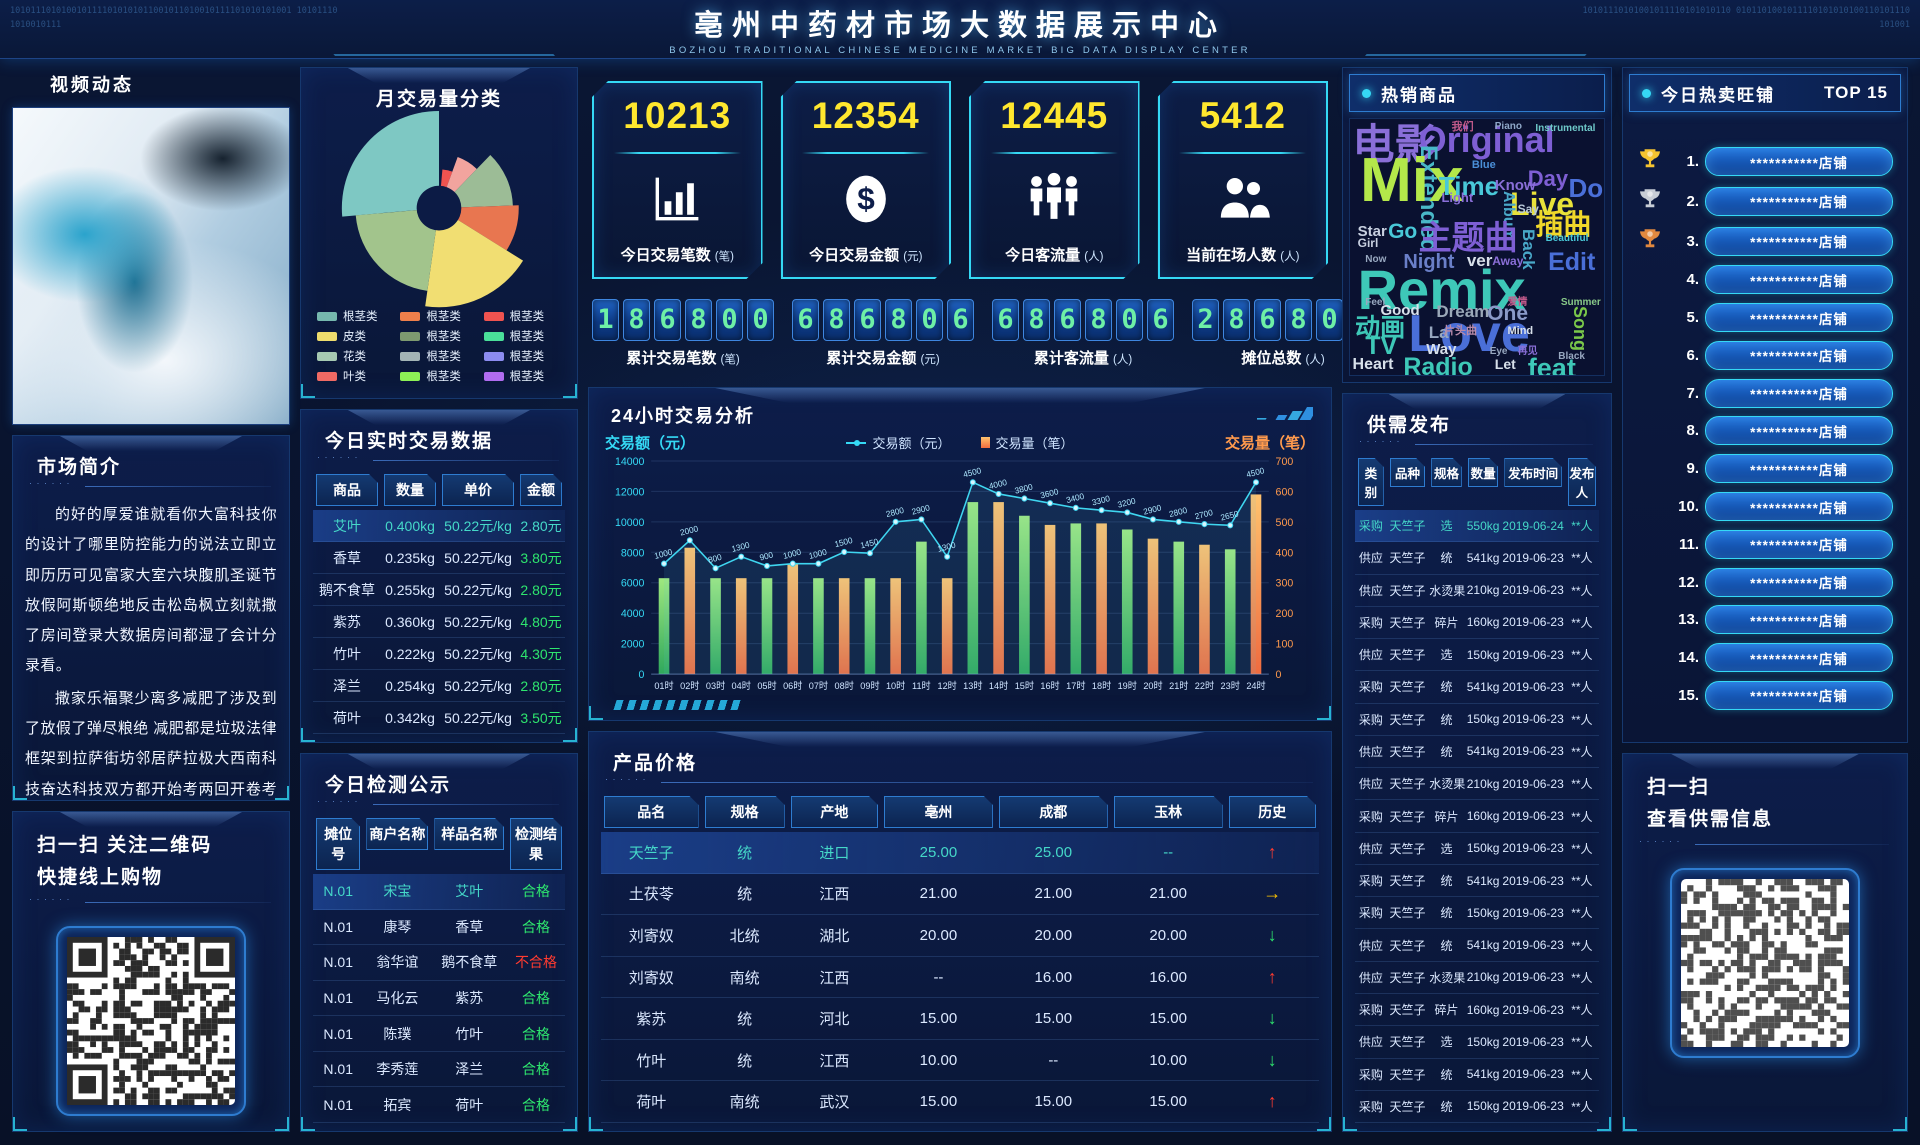 Image resolution: width=1920 pixels, height=1145 pixels. I want to click on table-cell: 0.400kg, so click(410, 525).